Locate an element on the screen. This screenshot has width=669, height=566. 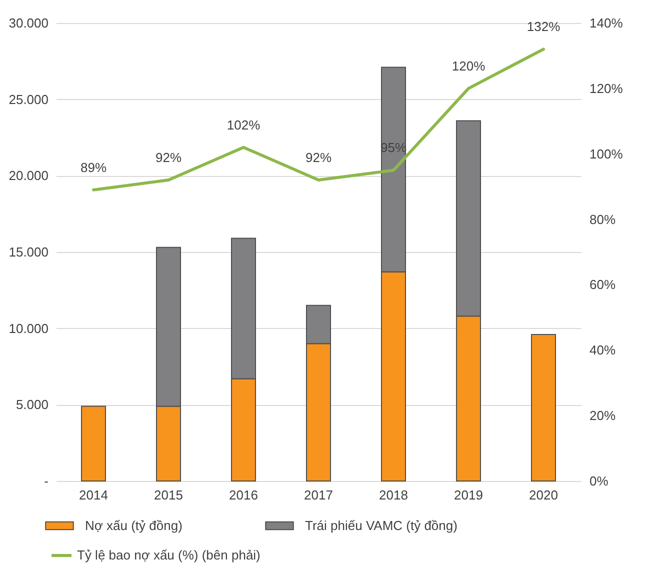
x-tick-label: 2015 is located at coordinates (168, 495).